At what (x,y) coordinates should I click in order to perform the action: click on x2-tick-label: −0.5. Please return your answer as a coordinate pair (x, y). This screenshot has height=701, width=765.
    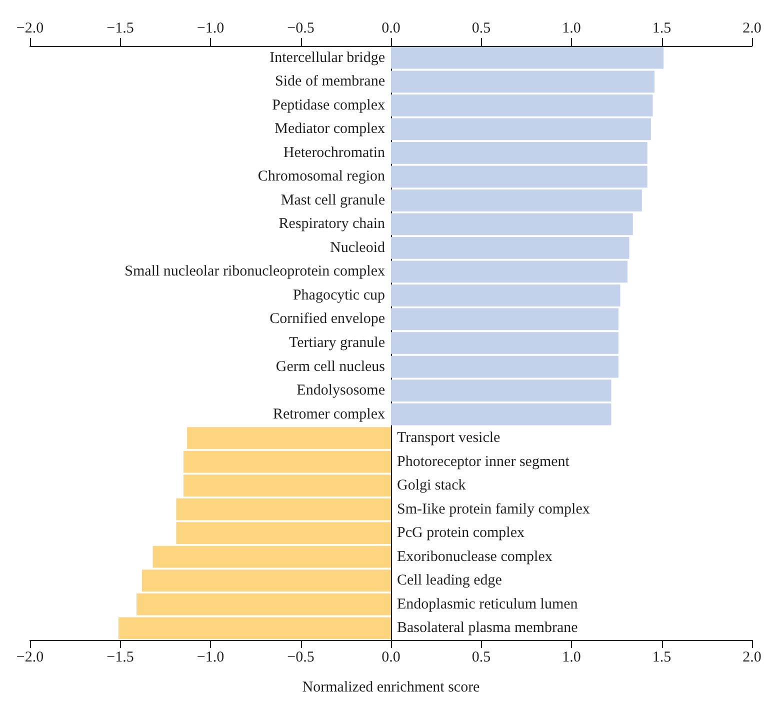
    Looking at the image, I should click on (300, 28).